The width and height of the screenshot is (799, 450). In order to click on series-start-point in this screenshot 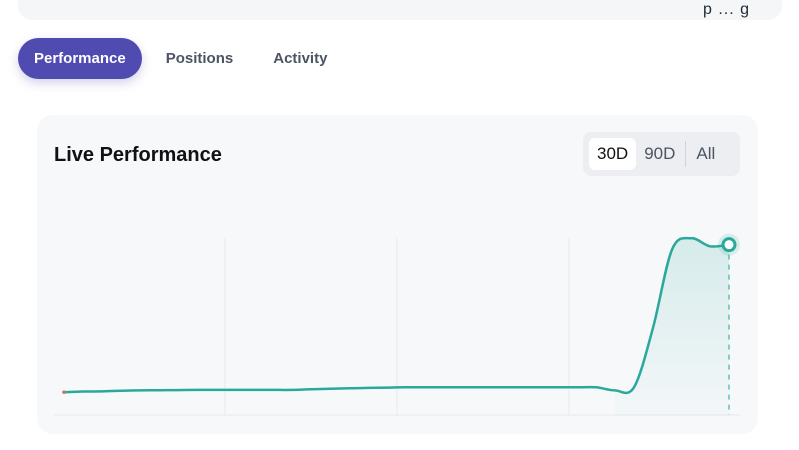, I will do `click(64, 392)`.